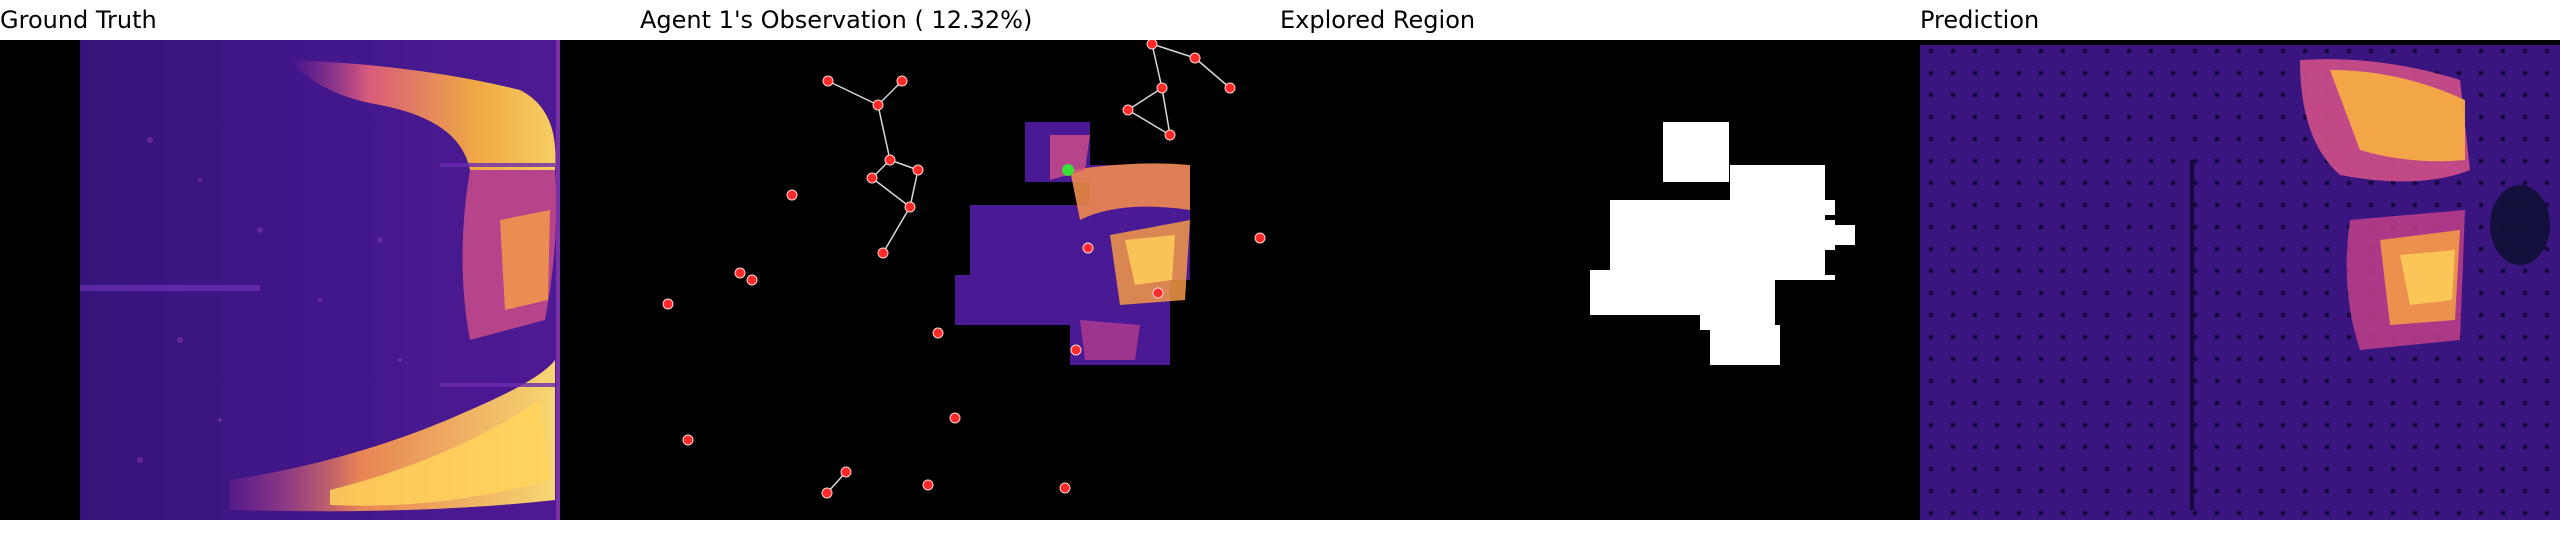 The image size is (2560, 560). I want to click on explored-region-mask, so click(1722, 243).